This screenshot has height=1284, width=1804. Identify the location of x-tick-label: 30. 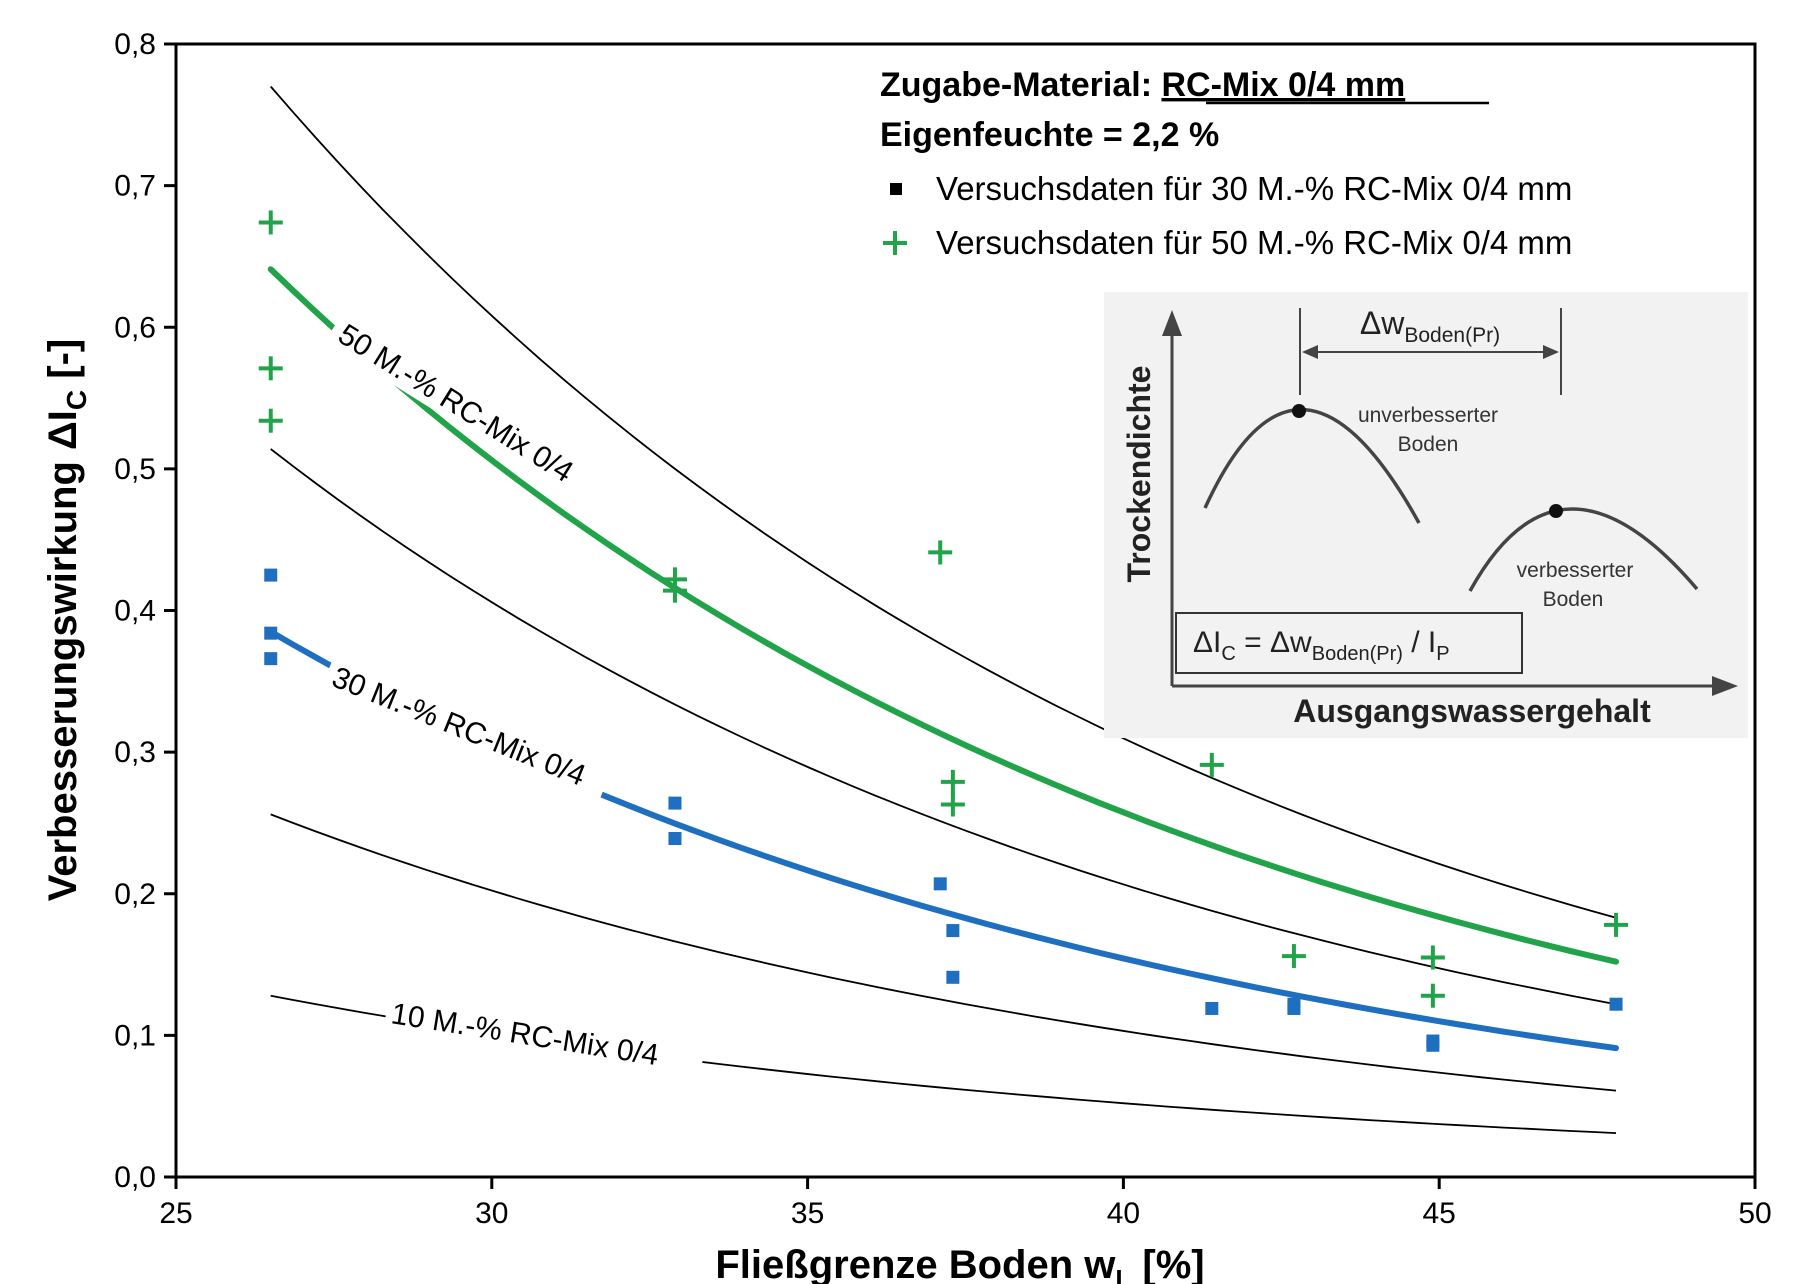
(491, 1213).